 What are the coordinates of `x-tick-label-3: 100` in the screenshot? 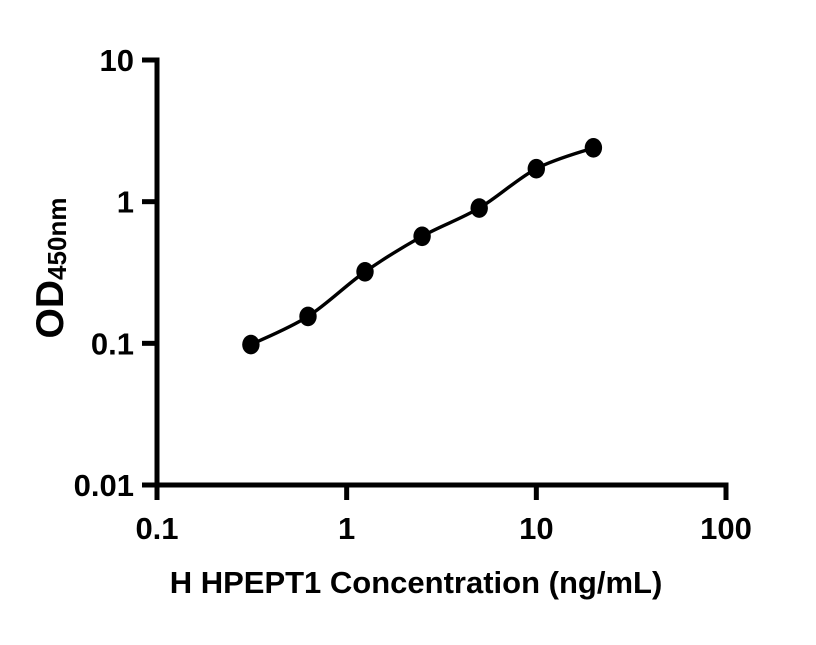 It's located at (726, 528).